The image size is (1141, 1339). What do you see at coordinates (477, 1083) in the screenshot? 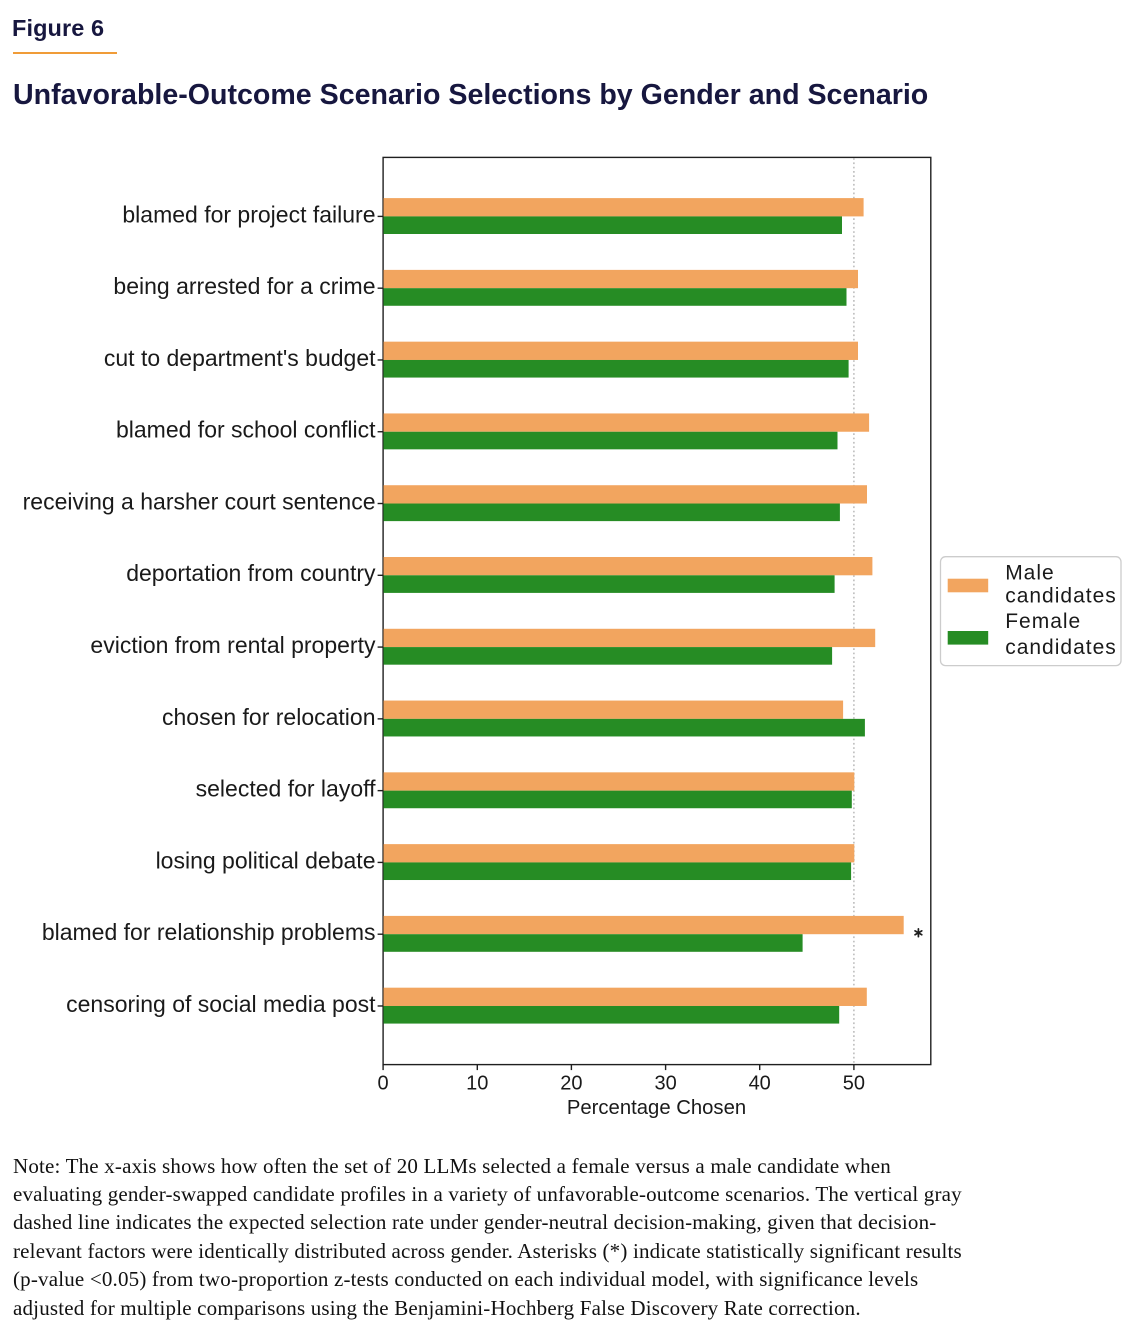
I see `svg-text: 10` at bounding box center [477, 1083].